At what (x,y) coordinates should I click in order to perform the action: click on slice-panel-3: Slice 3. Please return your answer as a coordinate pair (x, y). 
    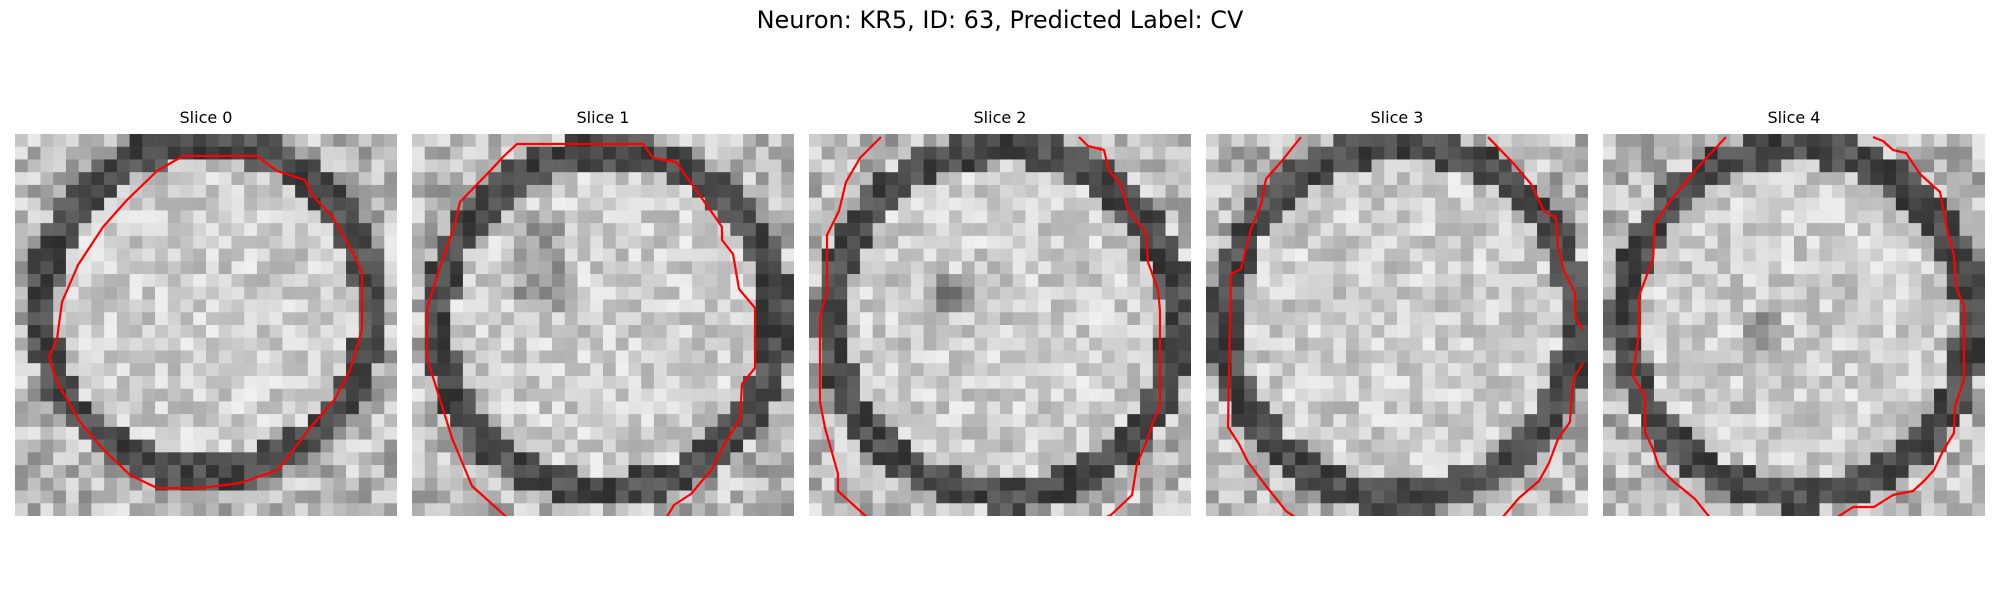
    Looking at the image, I should click on (1397, 311).